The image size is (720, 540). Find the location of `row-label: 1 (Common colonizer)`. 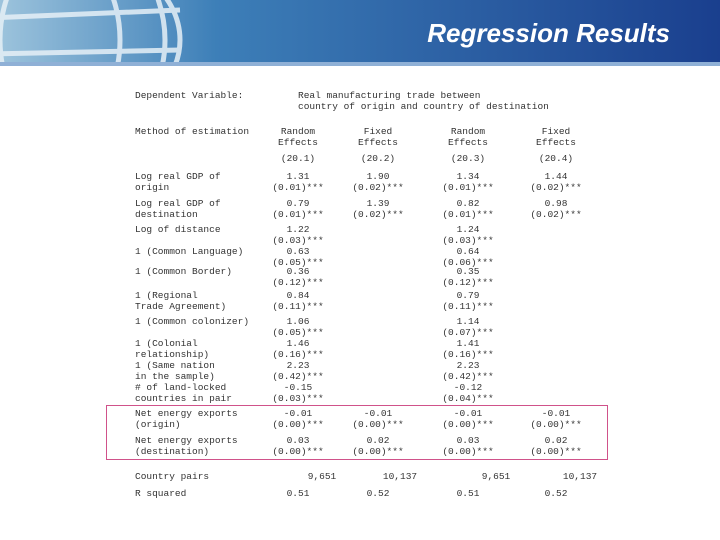

row-label: 1 (Common colonizer) is located at coordinates (192, 321).